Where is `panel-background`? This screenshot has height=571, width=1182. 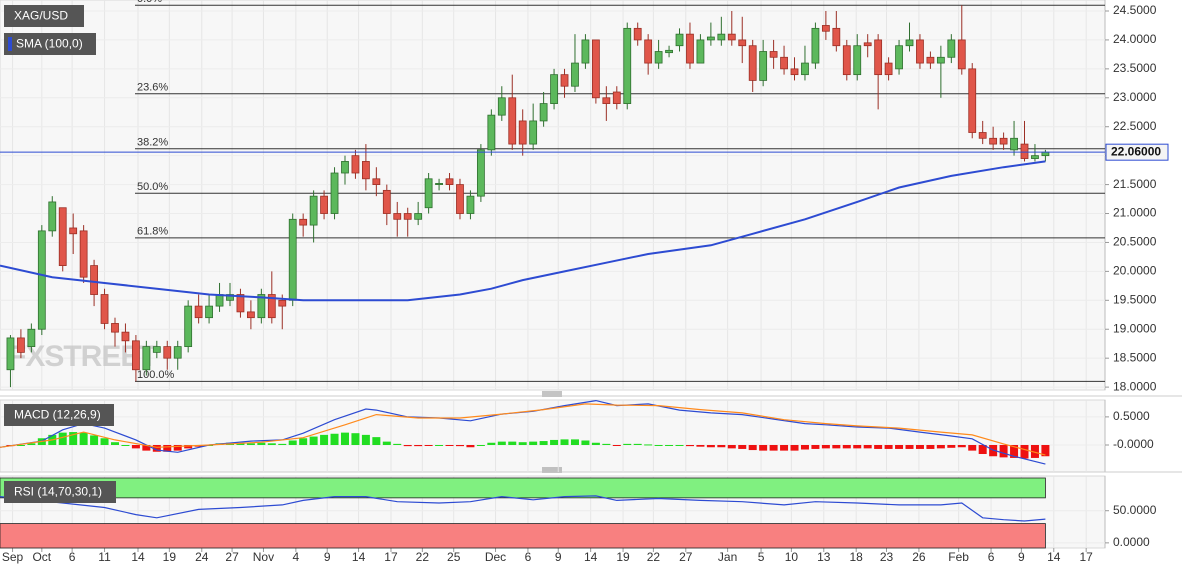
panel-background is located at coordinates (553, 436).